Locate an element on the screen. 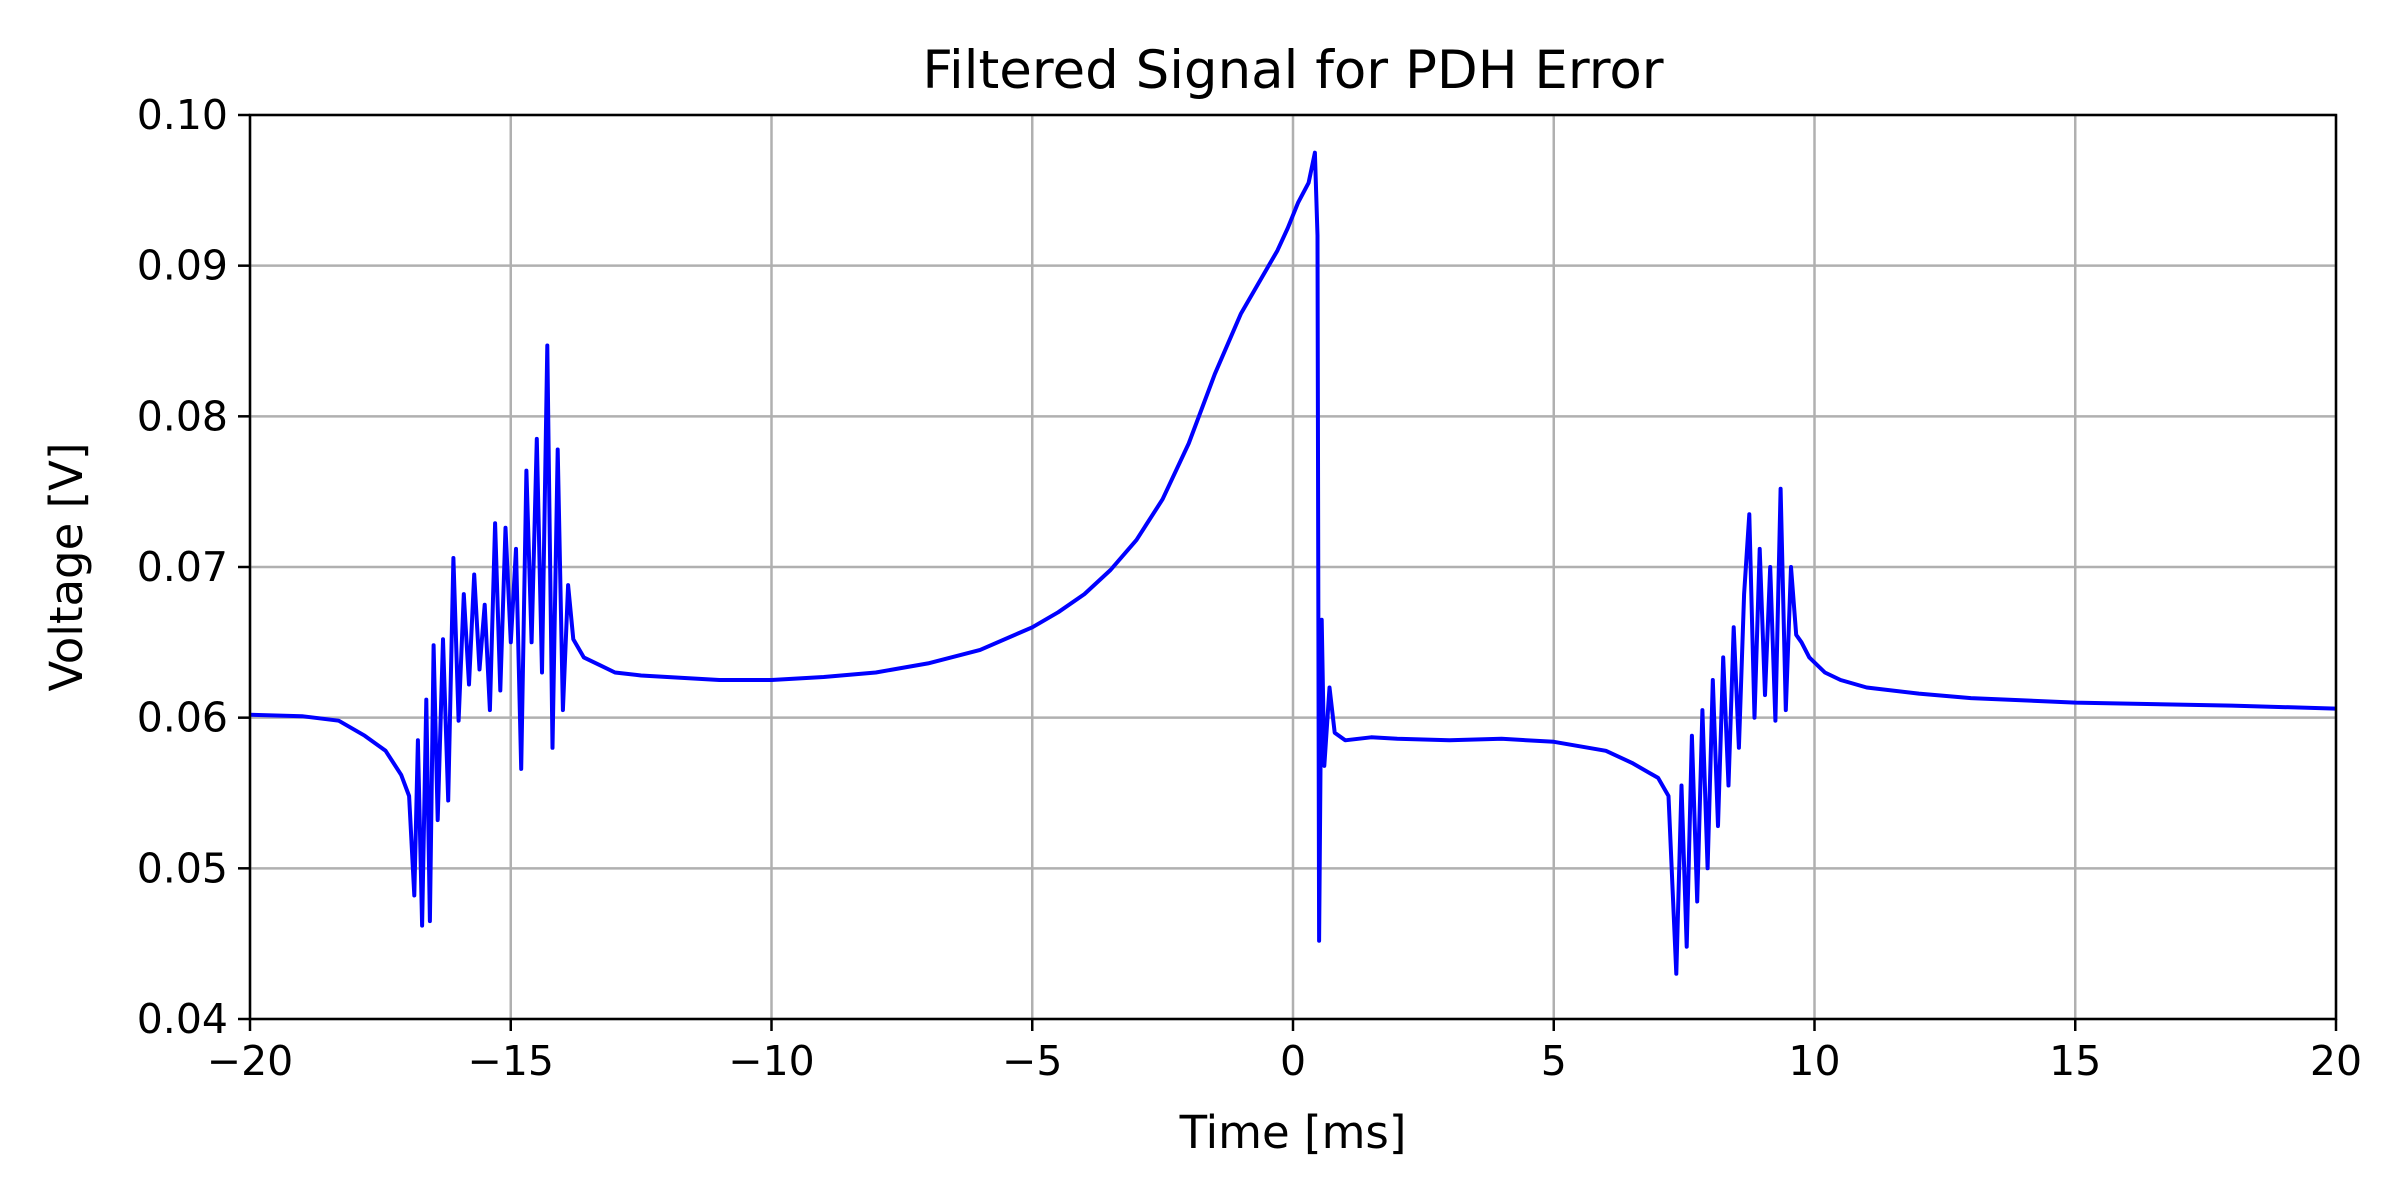 This screenshot has width=2400, height=1200. x-tick-label: 0 is located at coordinates (1293, 1061).